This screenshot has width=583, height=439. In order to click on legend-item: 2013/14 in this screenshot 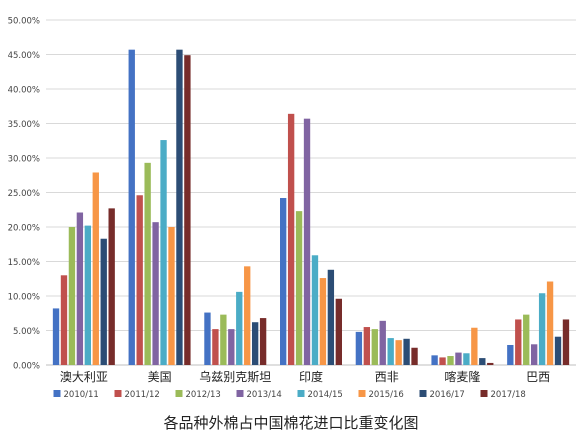, I will do `click(259, 395)`.